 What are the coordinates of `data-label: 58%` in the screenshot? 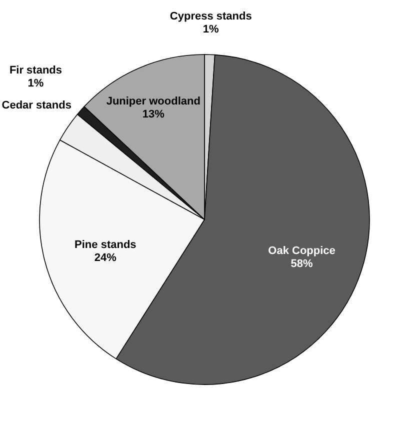 It's located at (302, 264).